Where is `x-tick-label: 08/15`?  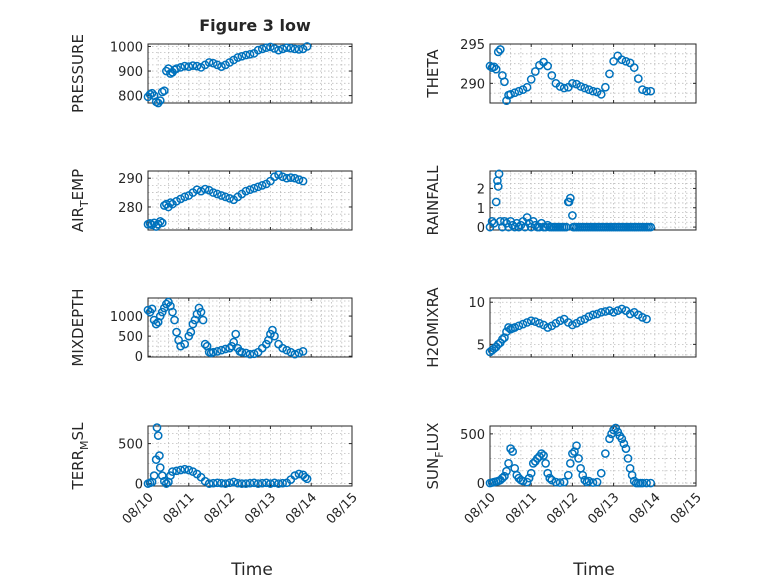 x-tick-label: 08/15 is located at coordinates (686, 508).